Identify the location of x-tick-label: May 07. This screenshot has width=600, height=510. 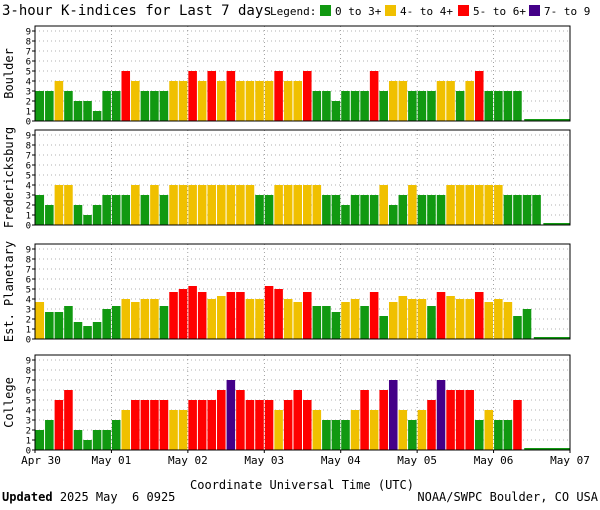
(570, 460).